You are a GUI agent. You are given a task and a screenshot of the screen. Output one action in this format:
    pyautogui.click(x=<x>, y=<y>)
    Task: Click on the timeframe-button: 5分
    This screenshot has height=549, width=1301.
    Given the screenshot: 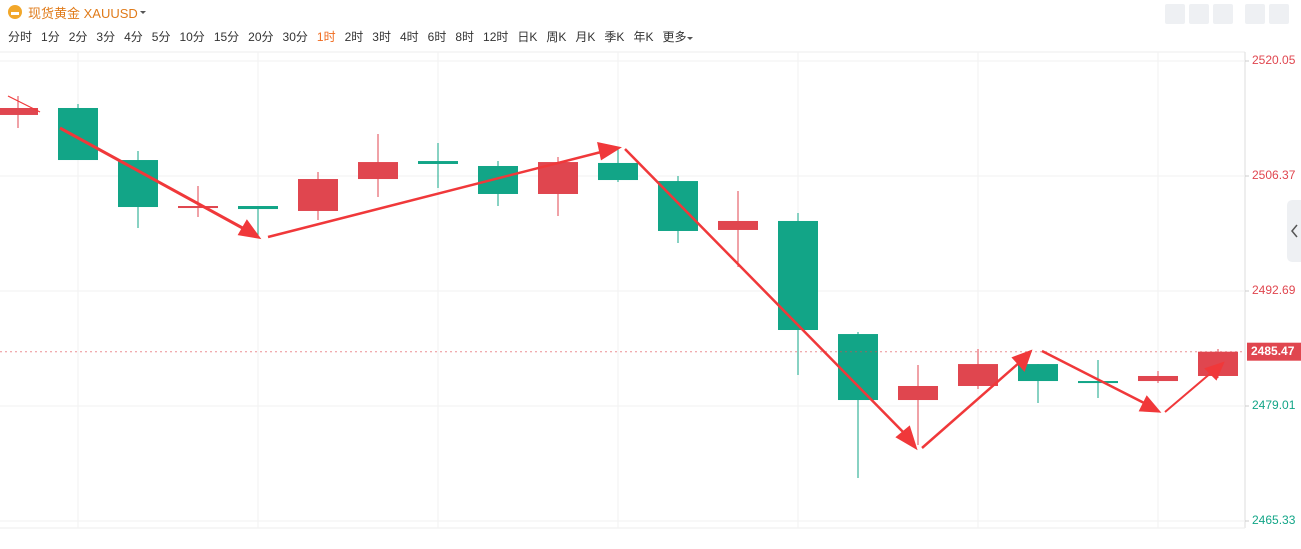 What is the action you would take?
    pyautogui.click(x=161, y=37)
    